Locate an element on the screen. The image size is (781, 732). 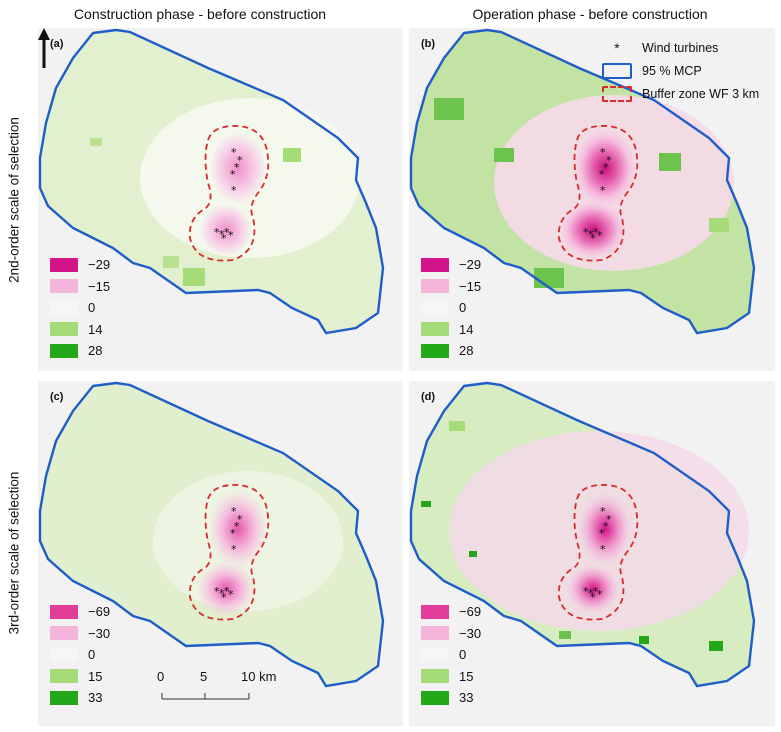
legend-label: −15 is located at coordinates (99, 286).